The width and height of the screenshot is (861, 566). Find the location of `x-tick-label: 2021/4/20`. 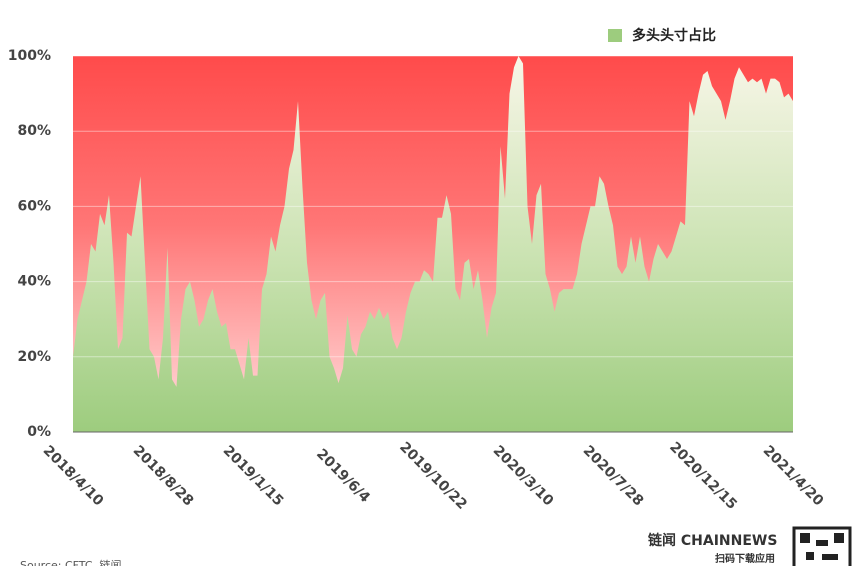

x-tick-label: 2021/4/20 is located at coordinates (793, 476).